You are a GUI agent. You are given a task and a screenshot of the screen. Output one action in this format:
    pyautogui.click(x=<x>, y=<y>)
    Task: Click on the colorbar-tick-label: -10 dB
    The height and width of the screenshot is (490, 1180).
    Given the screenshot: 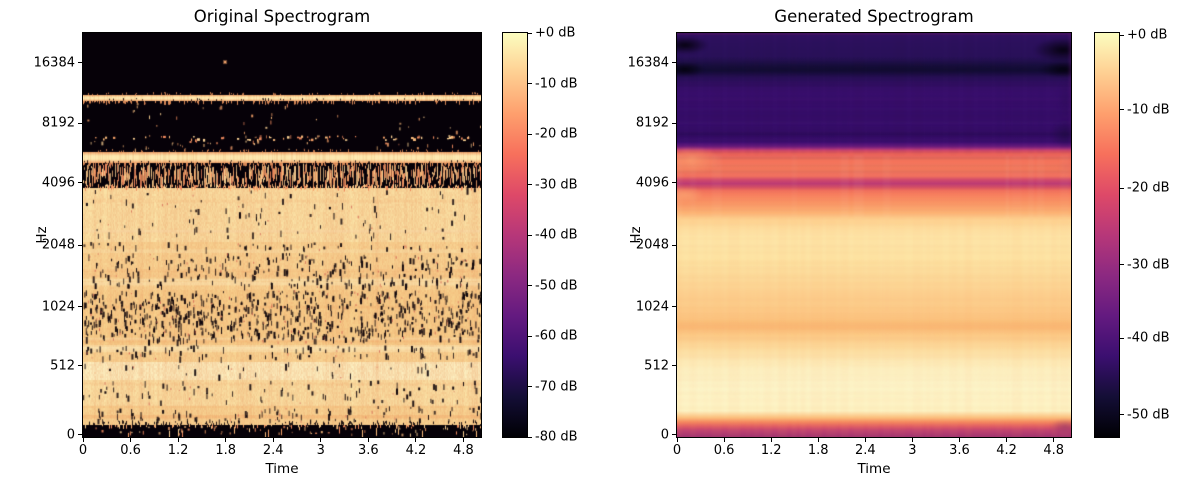 What is the action you would take?
    pyautogui.click(x=1148, y=110)
    